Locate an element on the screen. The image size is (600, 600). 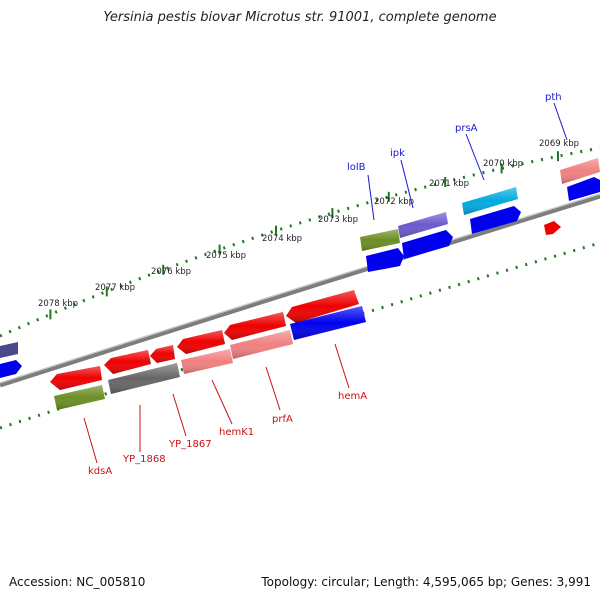
accession-label: Accession: NC_005810 is located at coordinates (77, 582).